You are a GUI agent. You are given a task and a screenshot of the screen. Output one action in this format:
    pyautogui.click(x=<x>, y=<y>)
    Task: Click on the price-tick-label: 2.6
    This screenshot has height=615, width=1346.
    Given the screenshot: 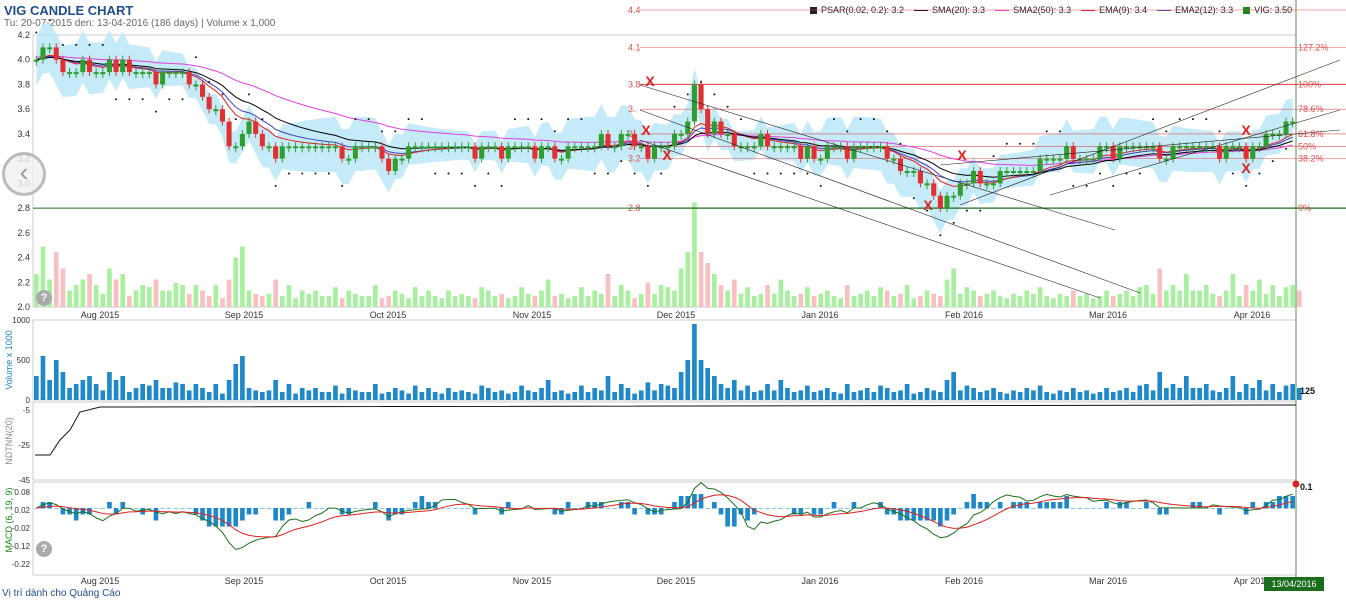 What is the action you would take?
    pyautogui.click(x=23, y=233)
    